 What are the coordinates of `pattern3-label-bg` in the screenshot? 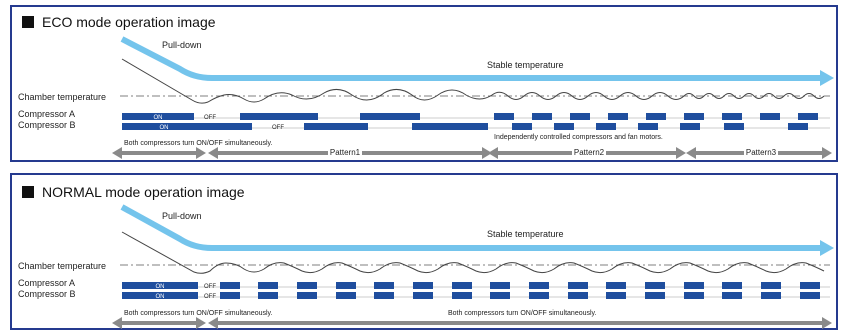 It's located at (761, 151).